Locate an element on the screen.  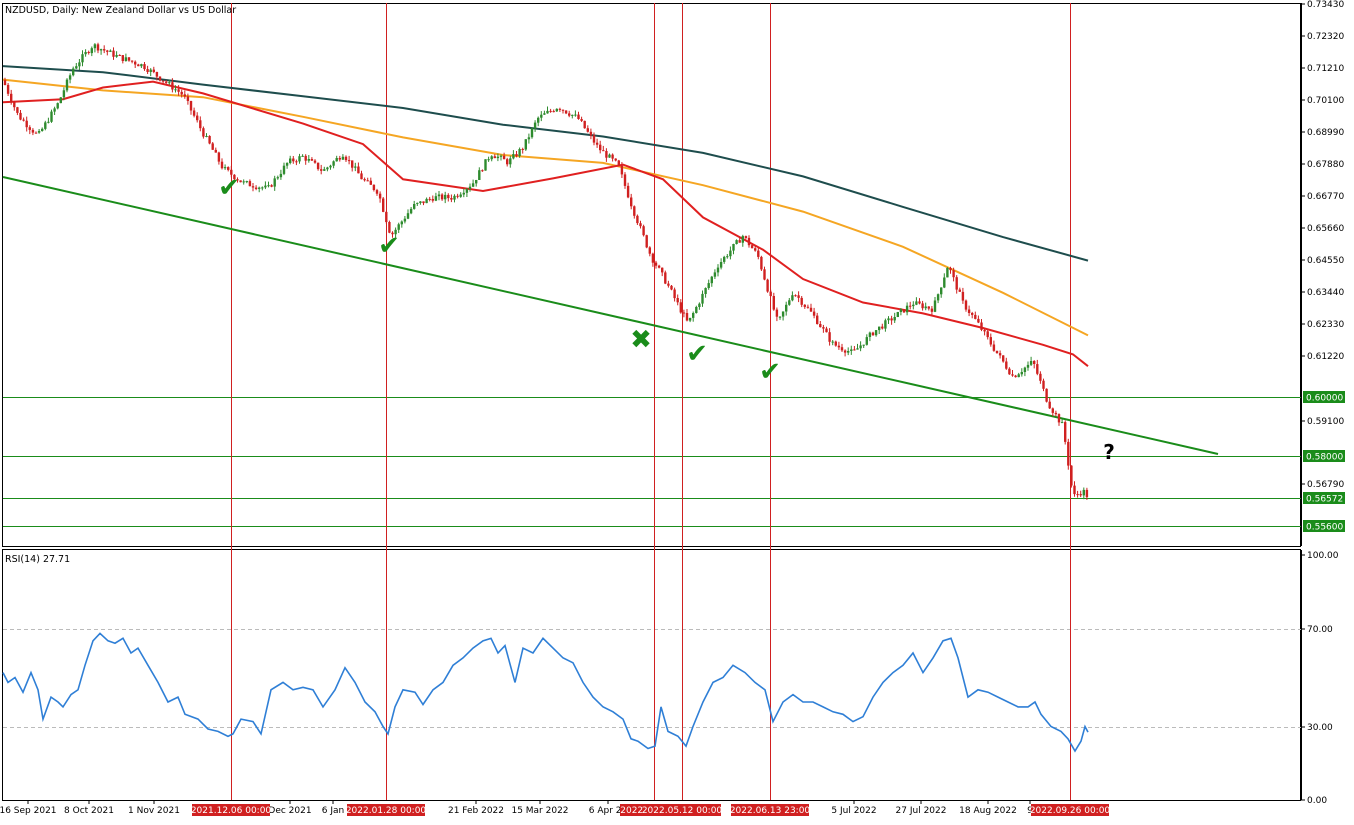
event-date-label: 2022.05.12 00:00 is located at coordinates (682, 811).